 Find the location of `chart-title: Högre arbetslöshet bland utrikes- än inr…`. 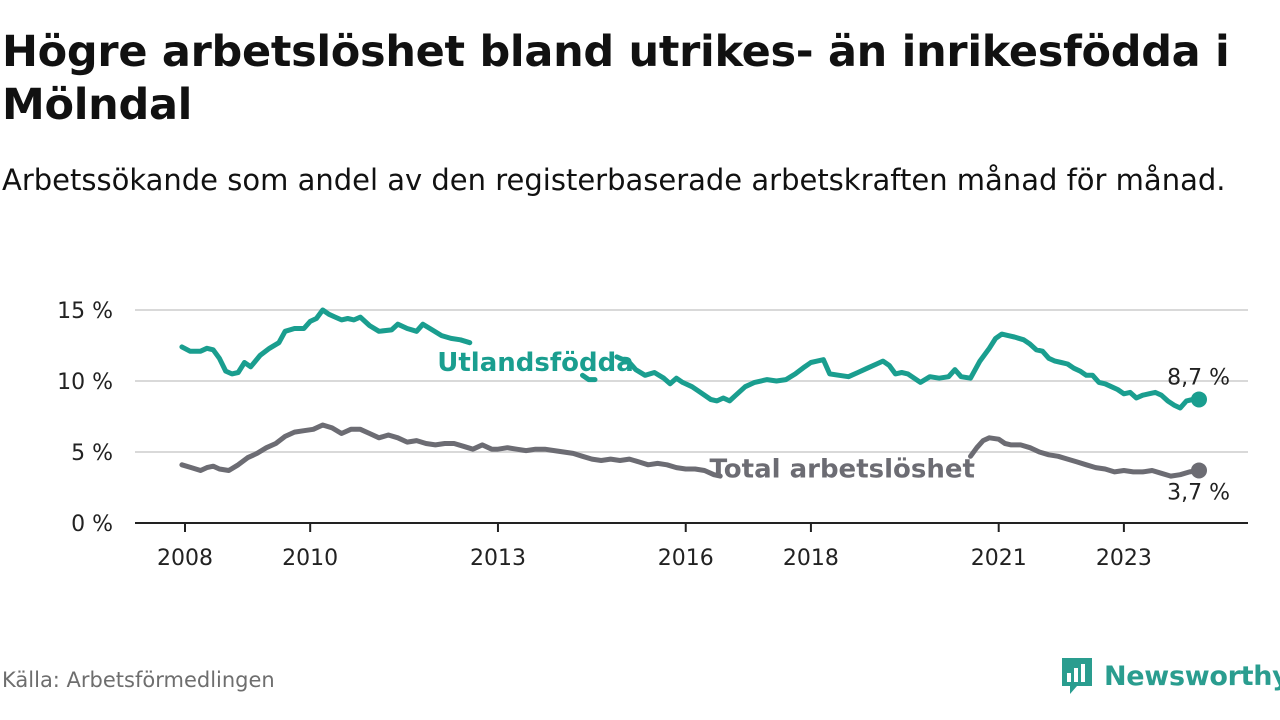

chart-title: Högre arbetslöshet bland utrikes- än inr… is located at coordinates (616, 78).